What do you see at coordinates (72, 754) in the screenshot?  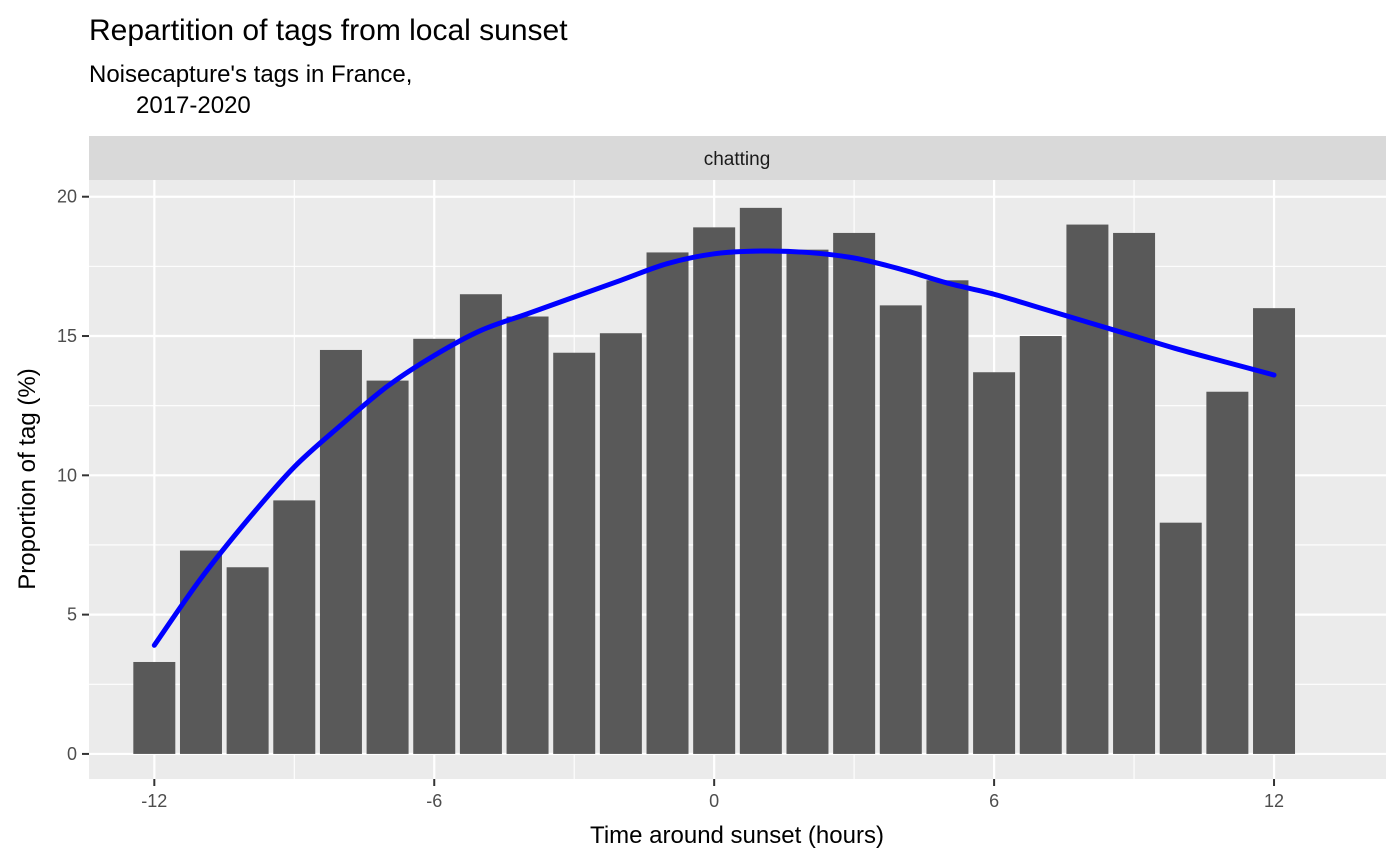 I see `y-tick-label: 0` at bounding box center [72, 754].